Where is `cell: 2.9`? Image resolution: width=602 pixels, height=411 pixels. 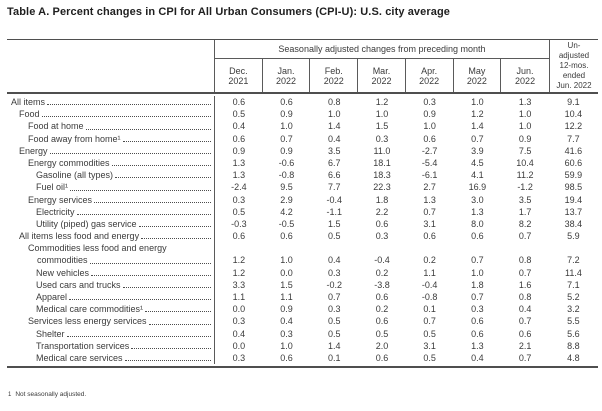 cell: 2.9 is located at coordinates (286, 199).